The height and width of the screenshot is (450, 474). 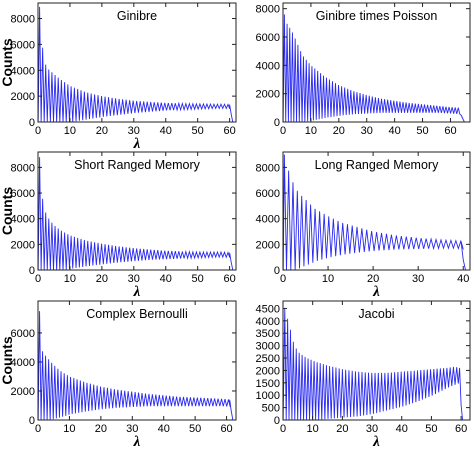 What do you see at coordinates (268, 334) in the screenshot?
I see `y-tick-label: 3500` at bounding box center [268, 334].